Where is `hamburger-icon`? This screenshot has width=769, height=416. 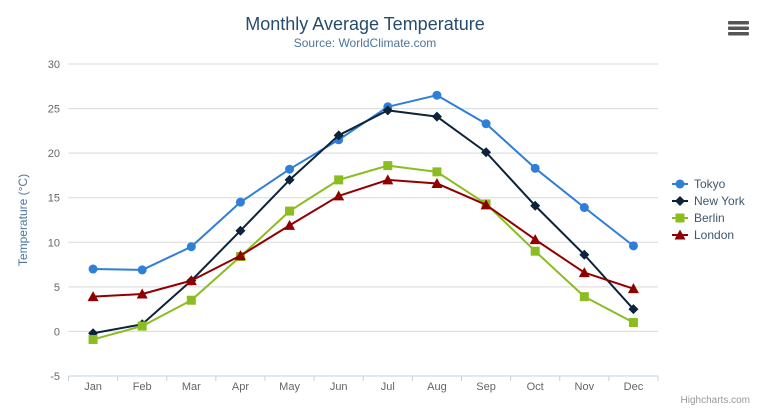 hamburger-icon is located at coordinates (738, 28).